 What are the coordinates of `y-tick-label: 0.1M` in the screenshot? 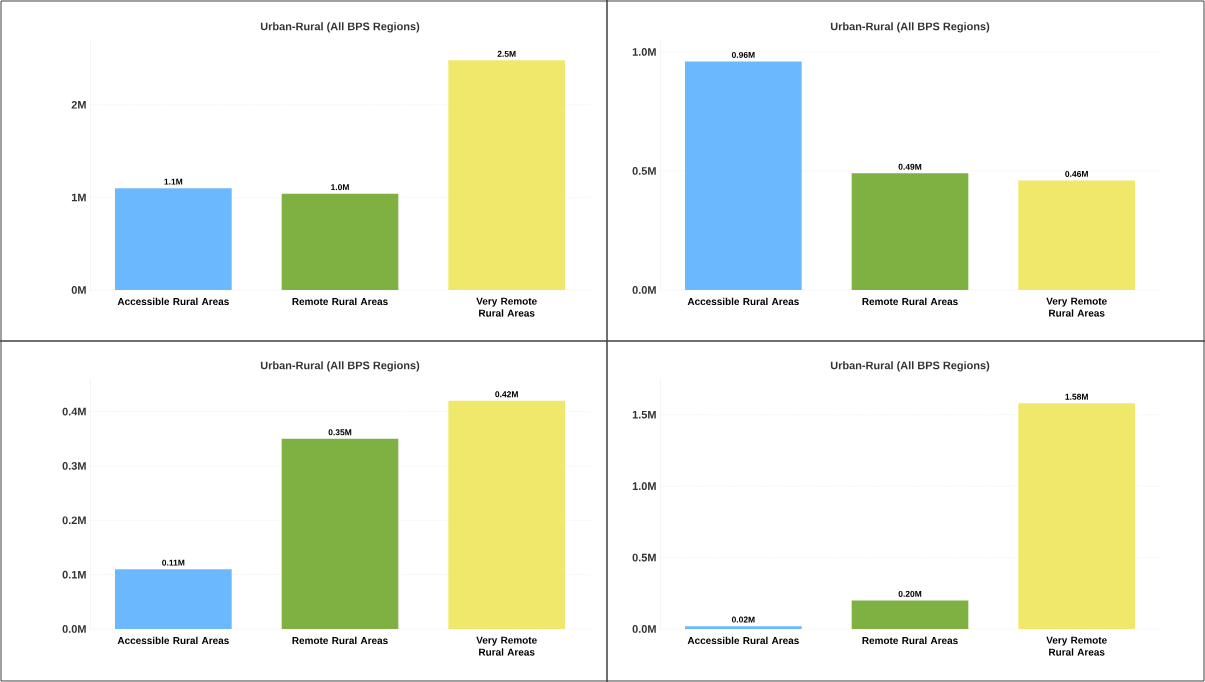 It's located at (74, 574).